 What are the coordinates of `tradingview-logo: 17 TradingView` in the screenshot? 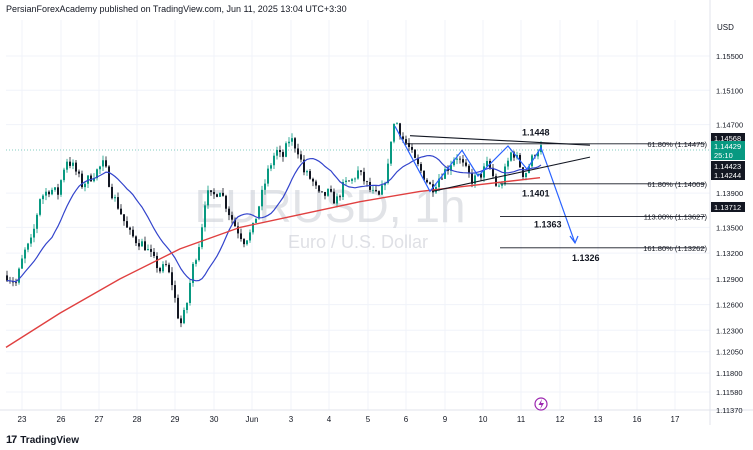 It's located at (42, 440).